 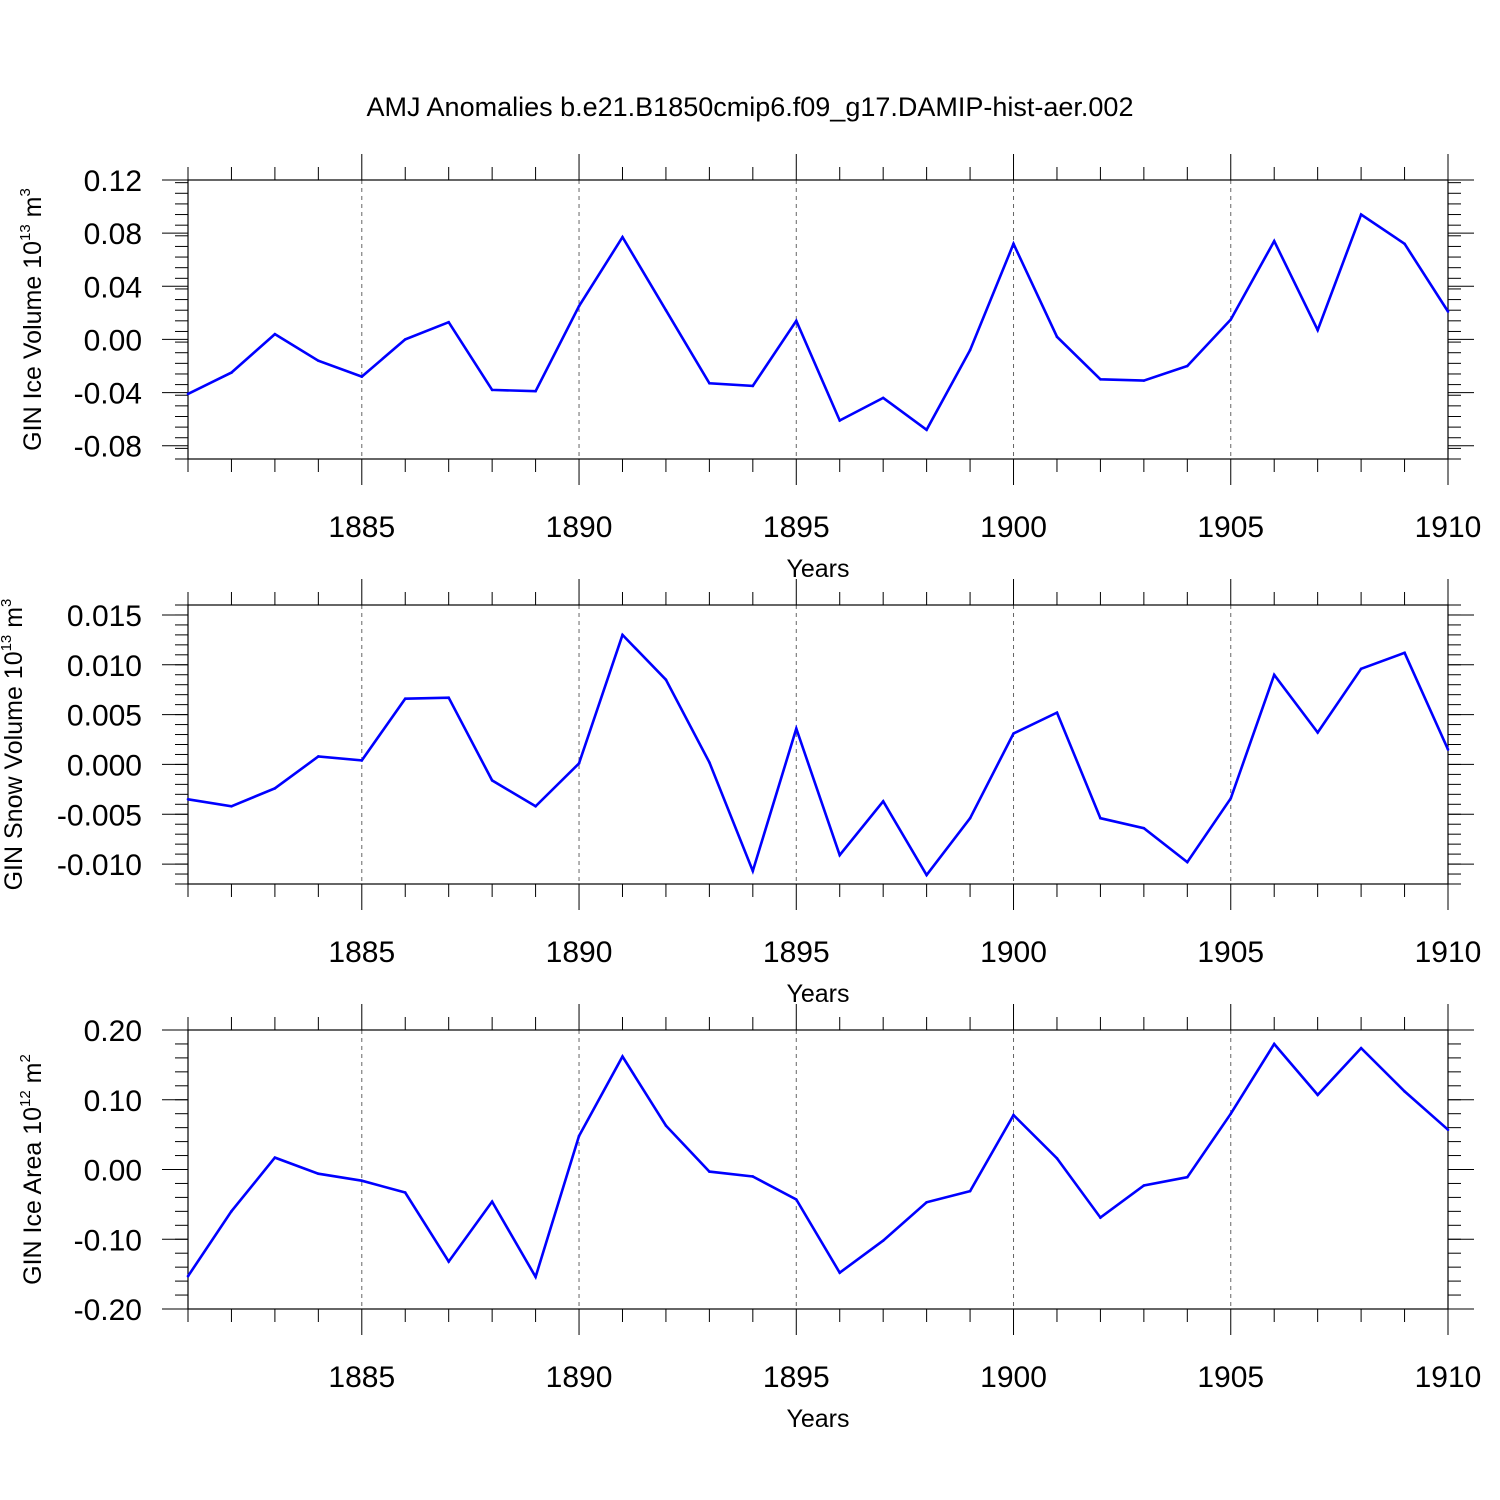 I want to click on y-axis-title: GIN Ice Area 1012 m2, so click(x=32, y=1169).